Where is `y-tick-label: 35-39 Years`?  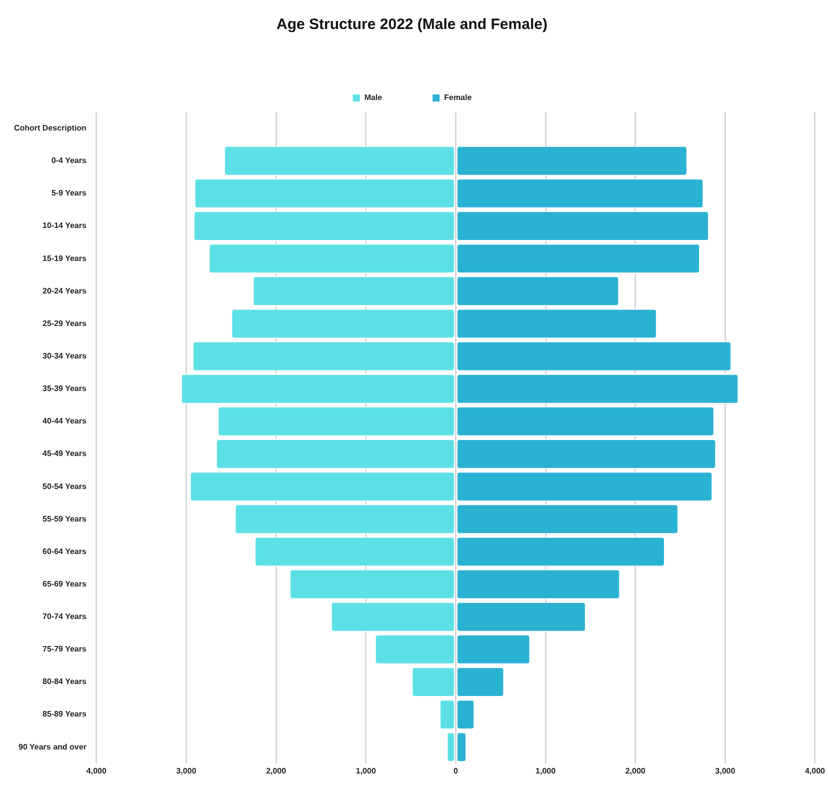 y-tick-label: 35-39 Years is located at coordinates (64, 389).